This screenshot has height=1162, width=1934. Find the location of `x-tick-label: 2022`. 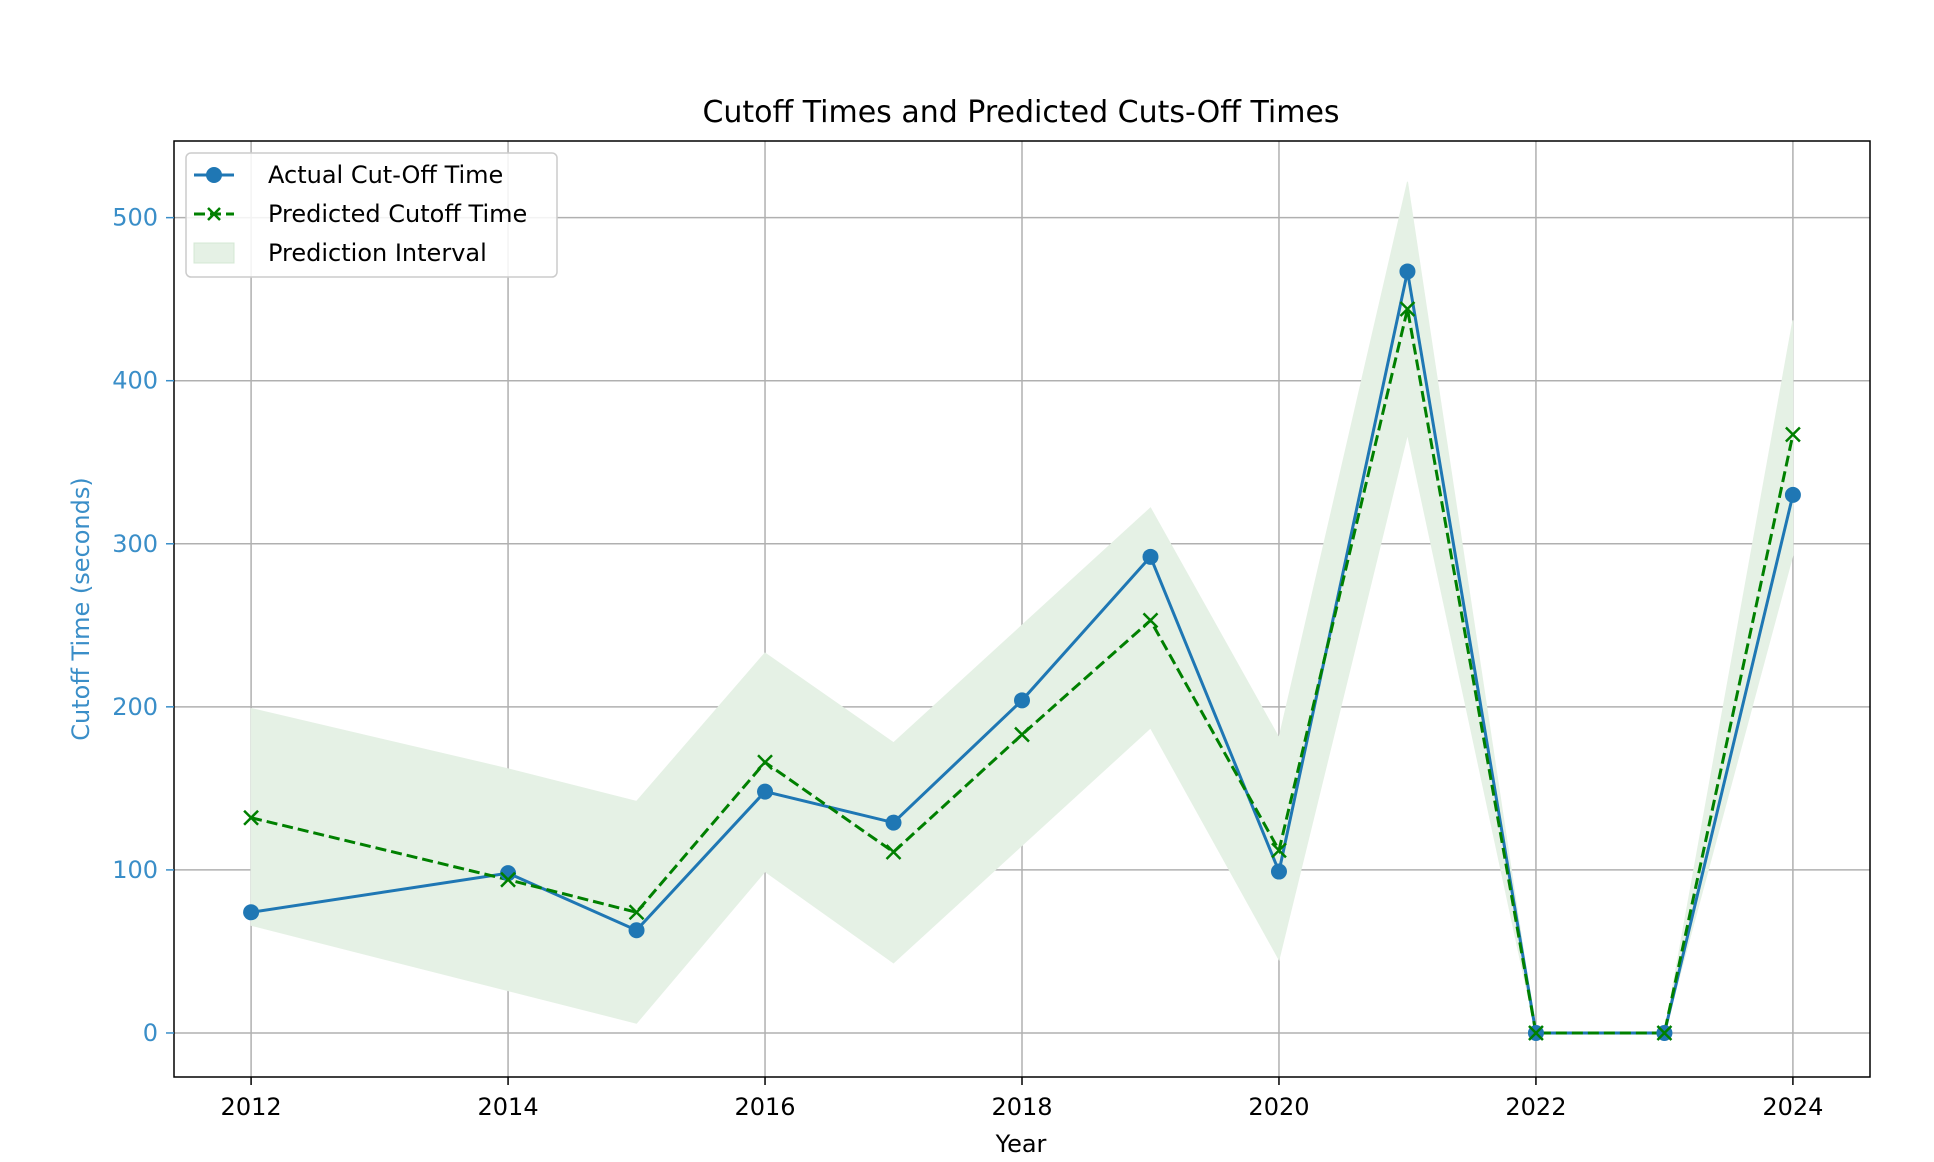

x-tick-label: 2022 is located at coordinates (1535, 1107).